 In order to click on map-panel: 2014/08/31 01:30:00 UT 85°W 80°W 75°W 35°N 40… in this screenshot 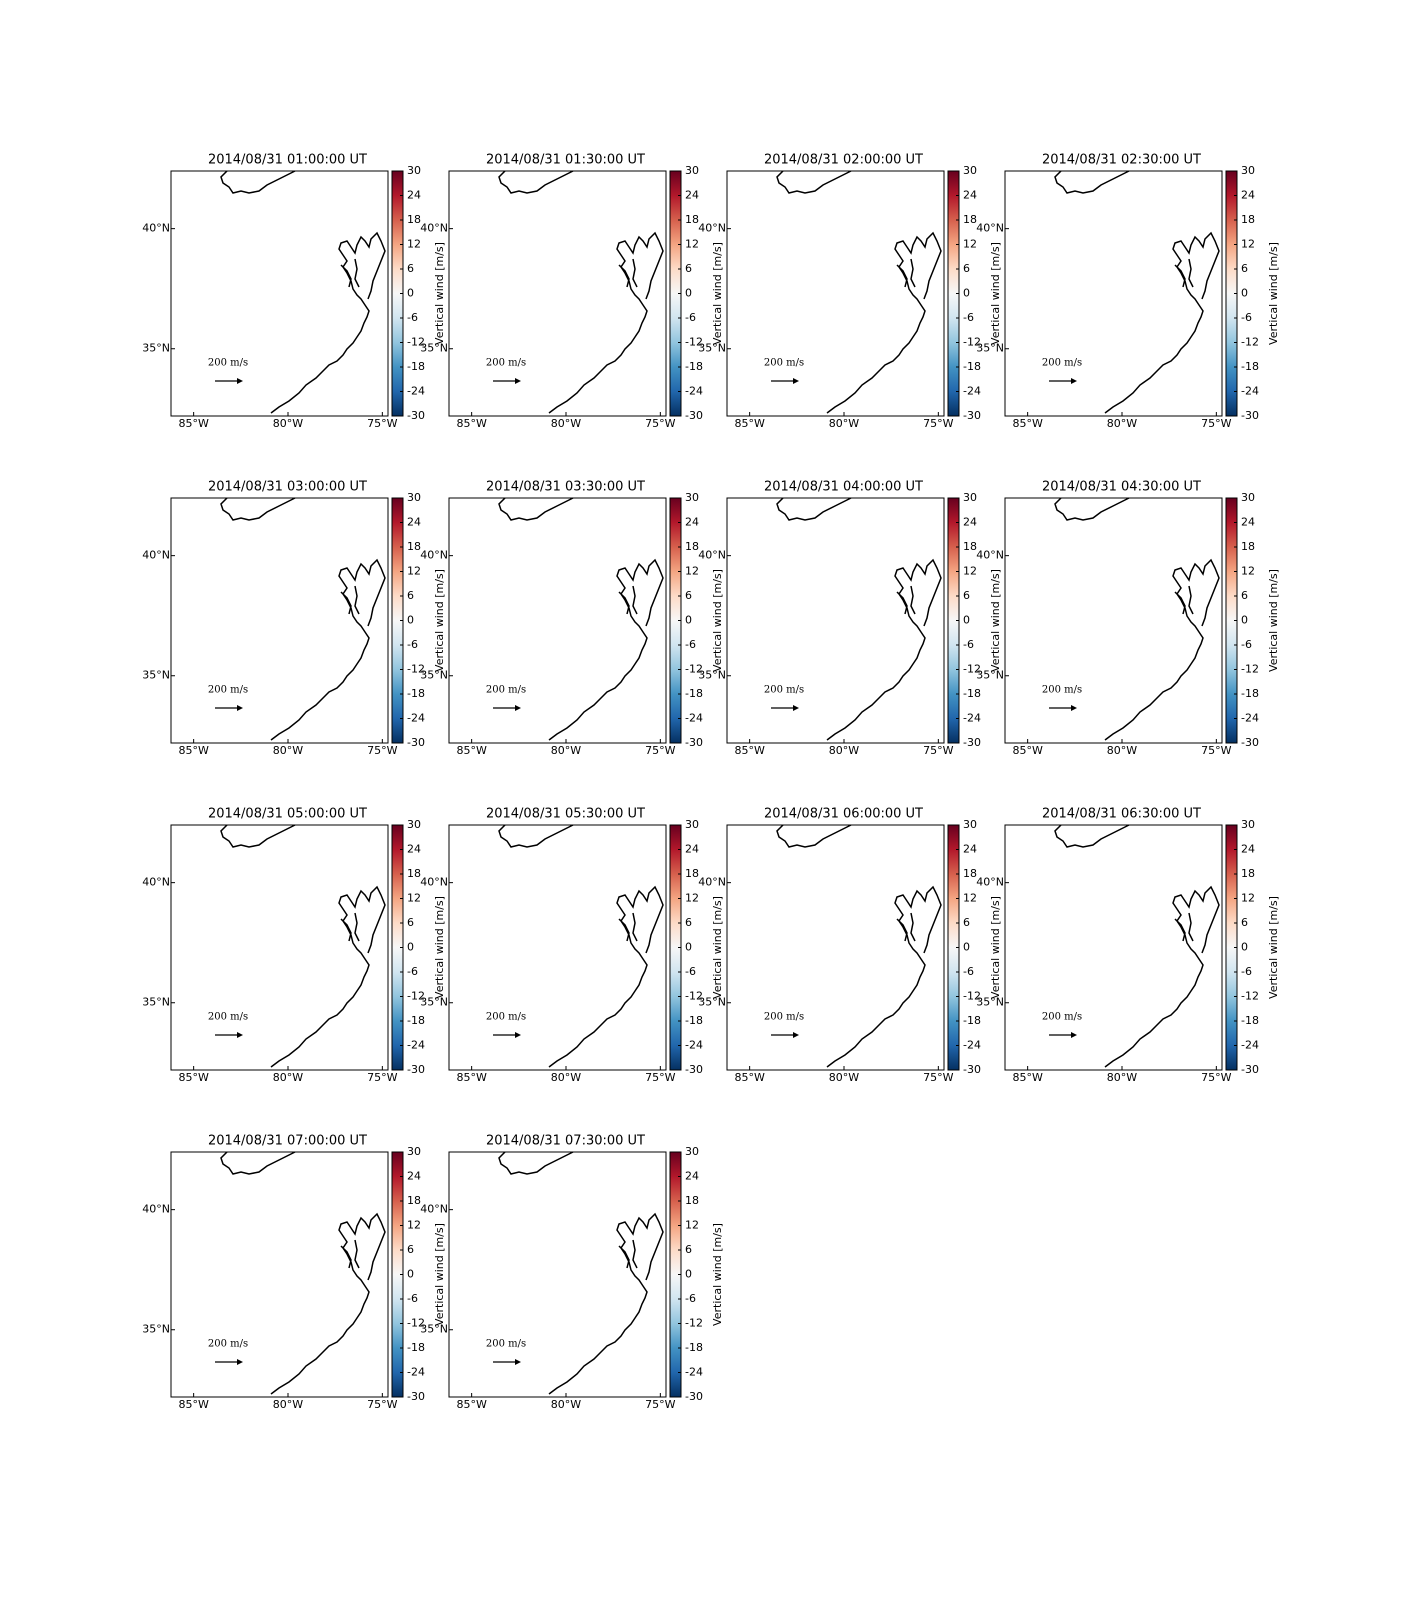, I will do `click(572, 292)`.